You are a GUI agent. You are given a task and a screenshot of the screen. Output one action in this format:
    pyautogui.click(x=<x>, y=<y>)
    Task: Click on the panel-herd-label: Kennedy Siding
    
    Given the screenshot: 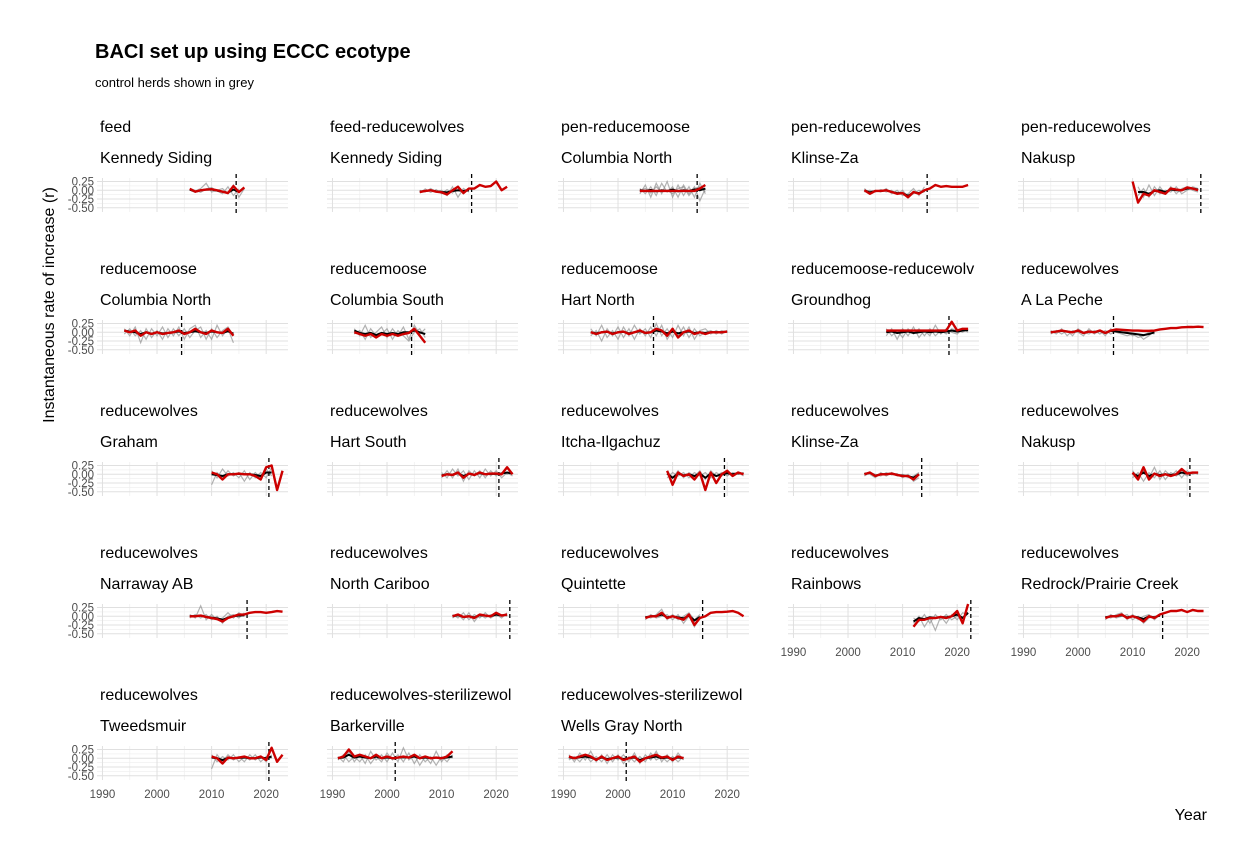 What is the action you would take?
    pyautogui.click(x=156, y=158)
    